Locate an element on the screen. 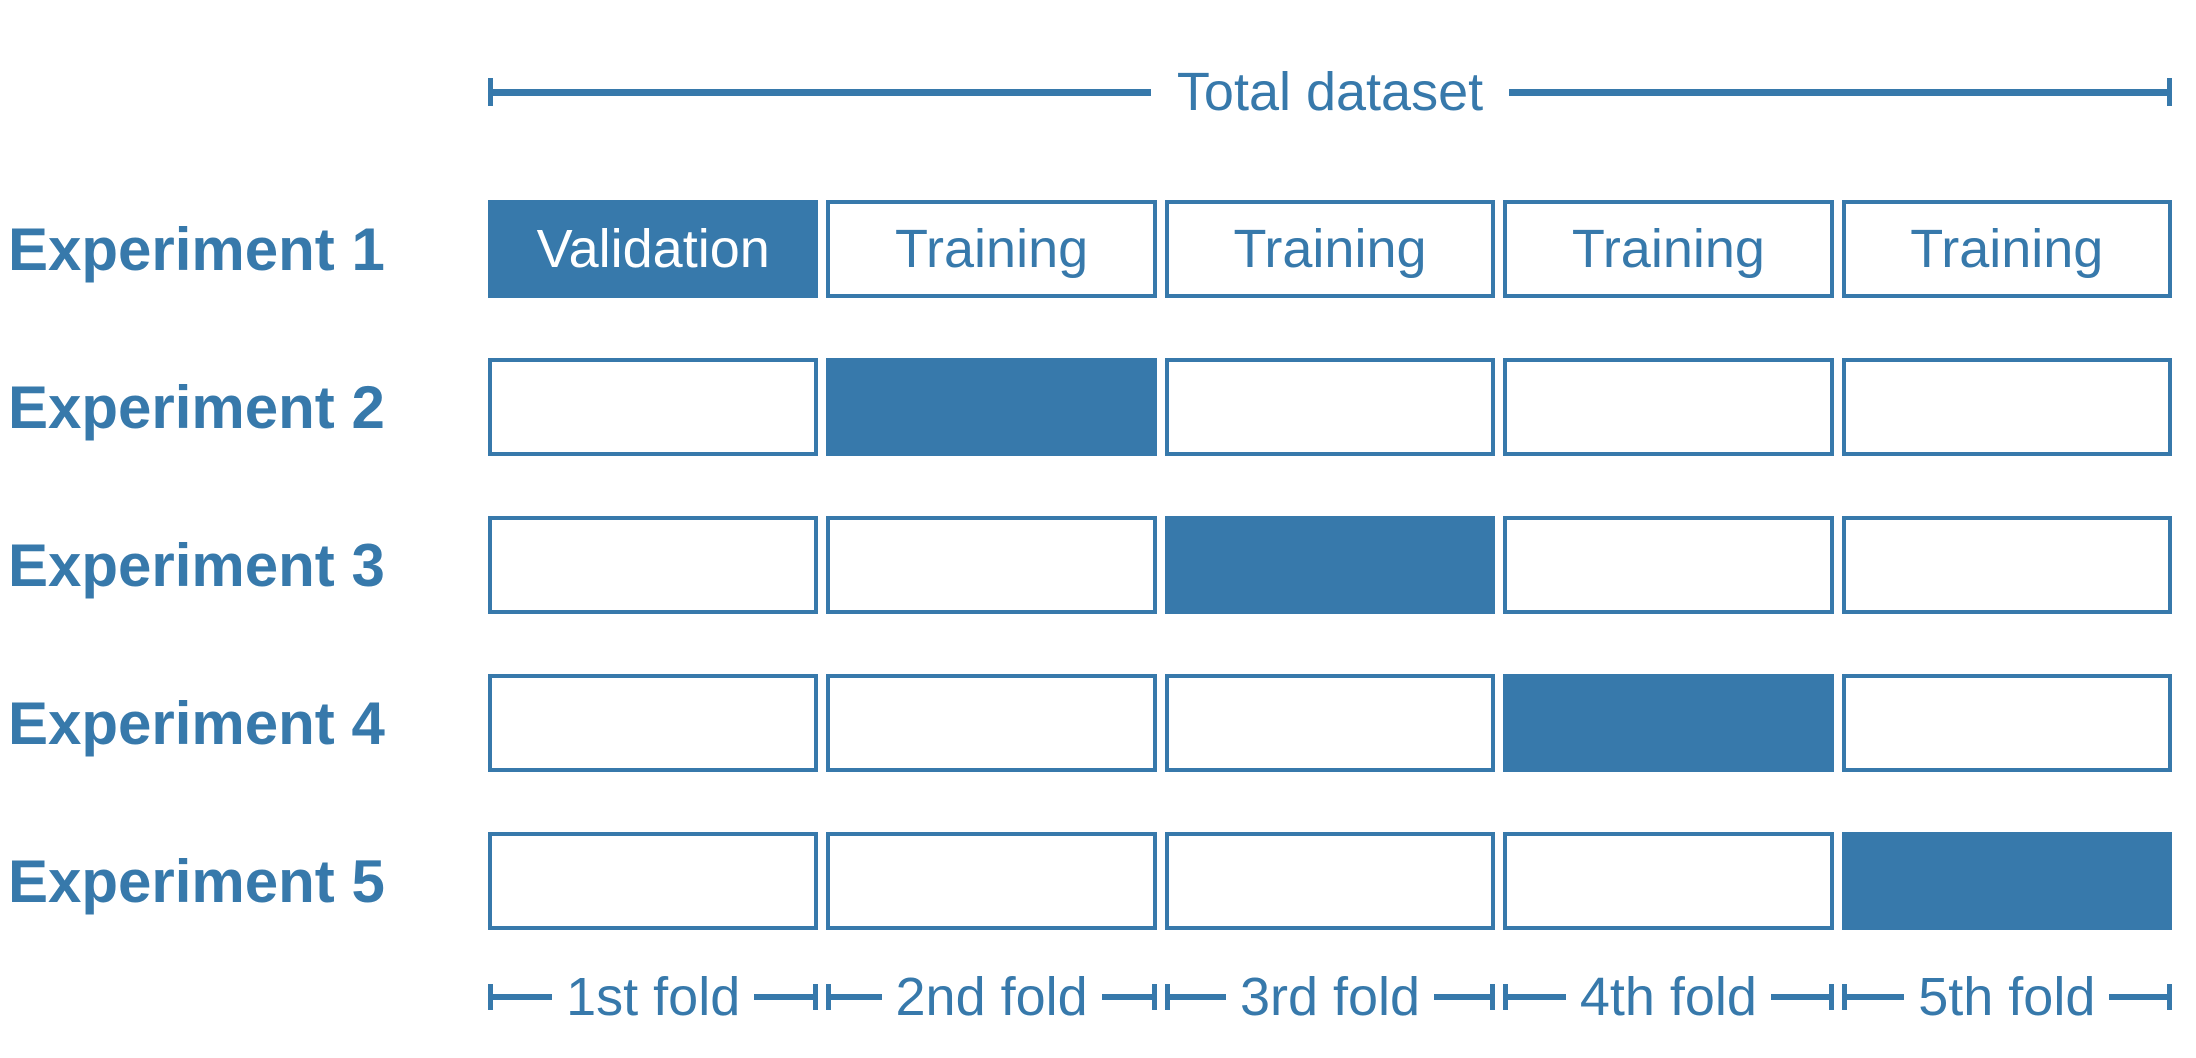 The image size is (2196, 1058). experiment-3-folds is located at coordinates (1330, 565).